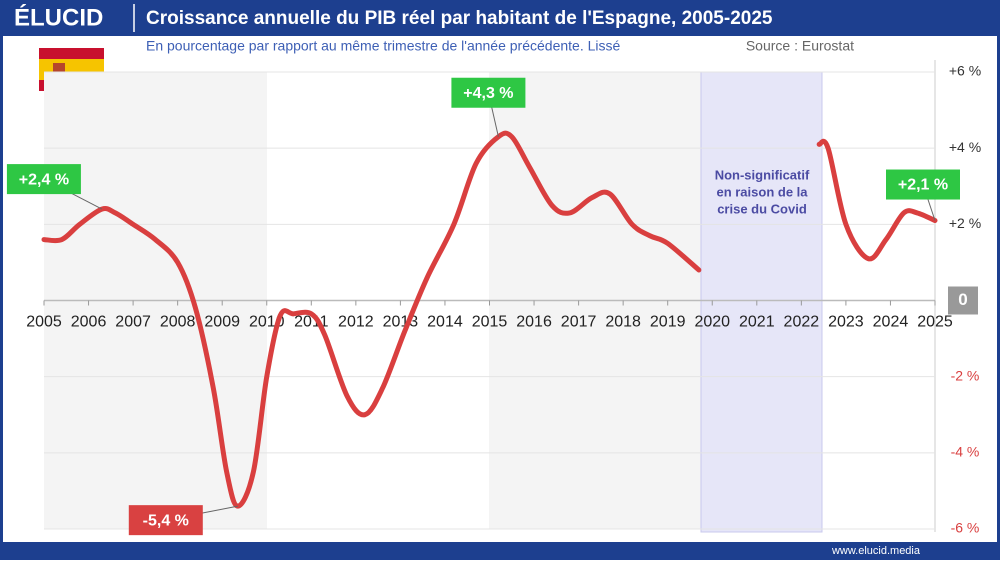 This screenshot has height=565, width=1000. What do you see at coordinates (935, 322) in the screenshot?
I see `x-tick-label: 2025` at bounding box center [935, 322].